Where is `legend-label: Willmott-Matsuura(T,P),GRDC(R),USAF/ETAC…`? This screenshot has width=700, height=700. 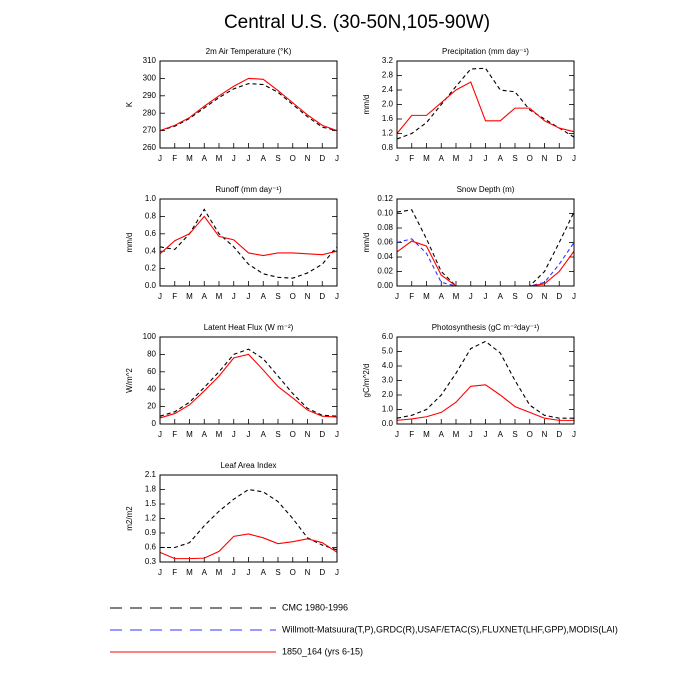
legend-label: Willmott-Matsuura(T,P),GRDC(R),USAF/ETAC… is located at coordinates (450, 629).